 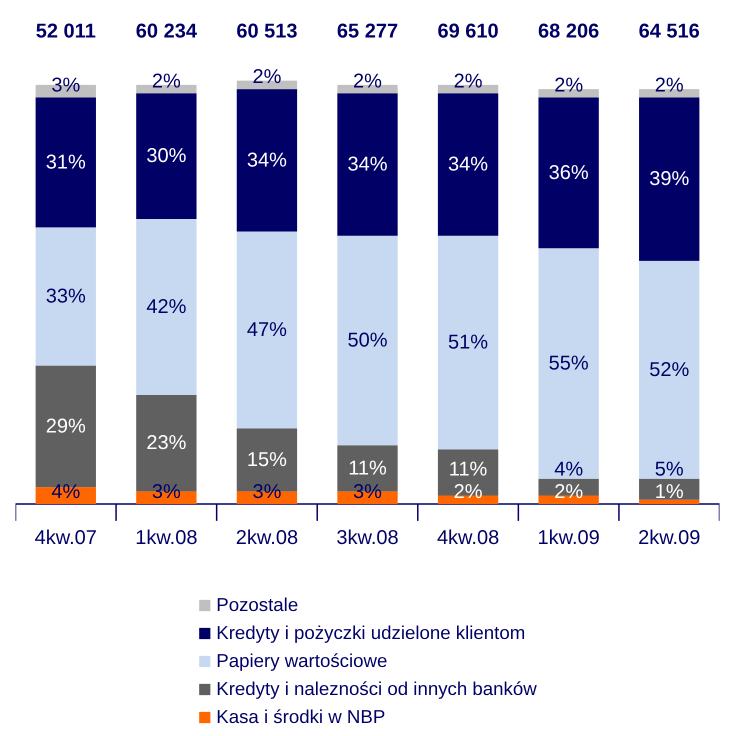 What do you see at coordinates (669, 469) in the screenshot?
I see `data-label: 5%` at bounding box center [669, 469].